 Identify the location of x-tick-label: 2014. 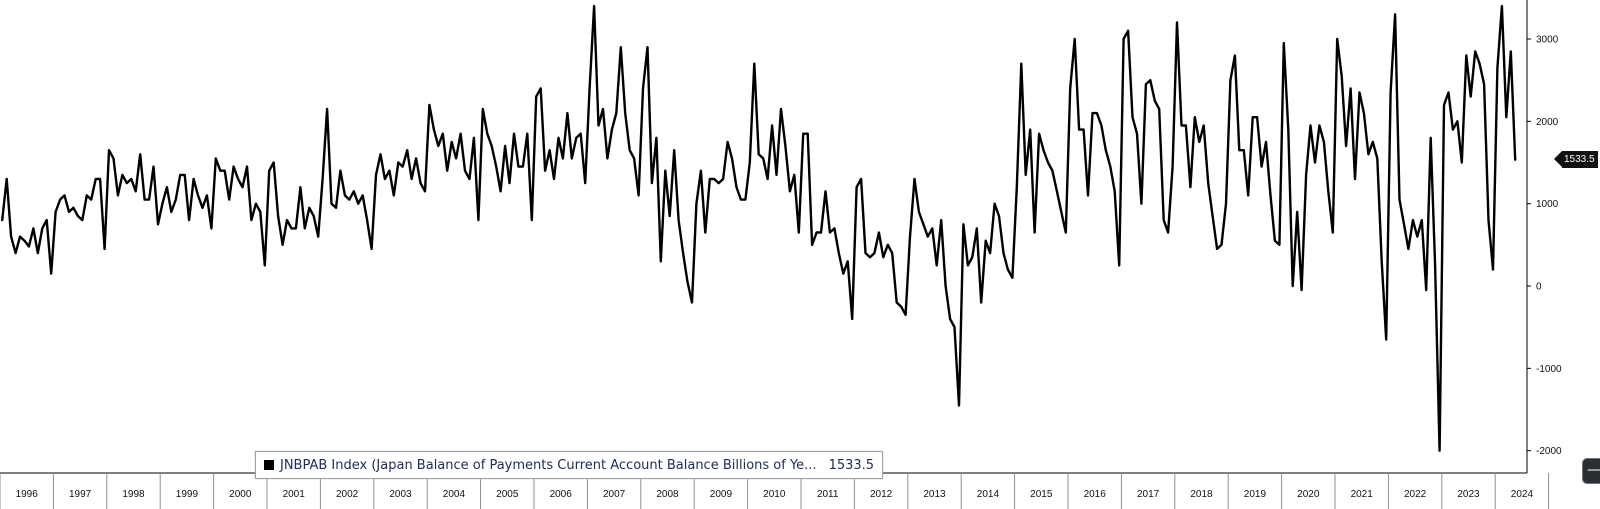
(988, 494).